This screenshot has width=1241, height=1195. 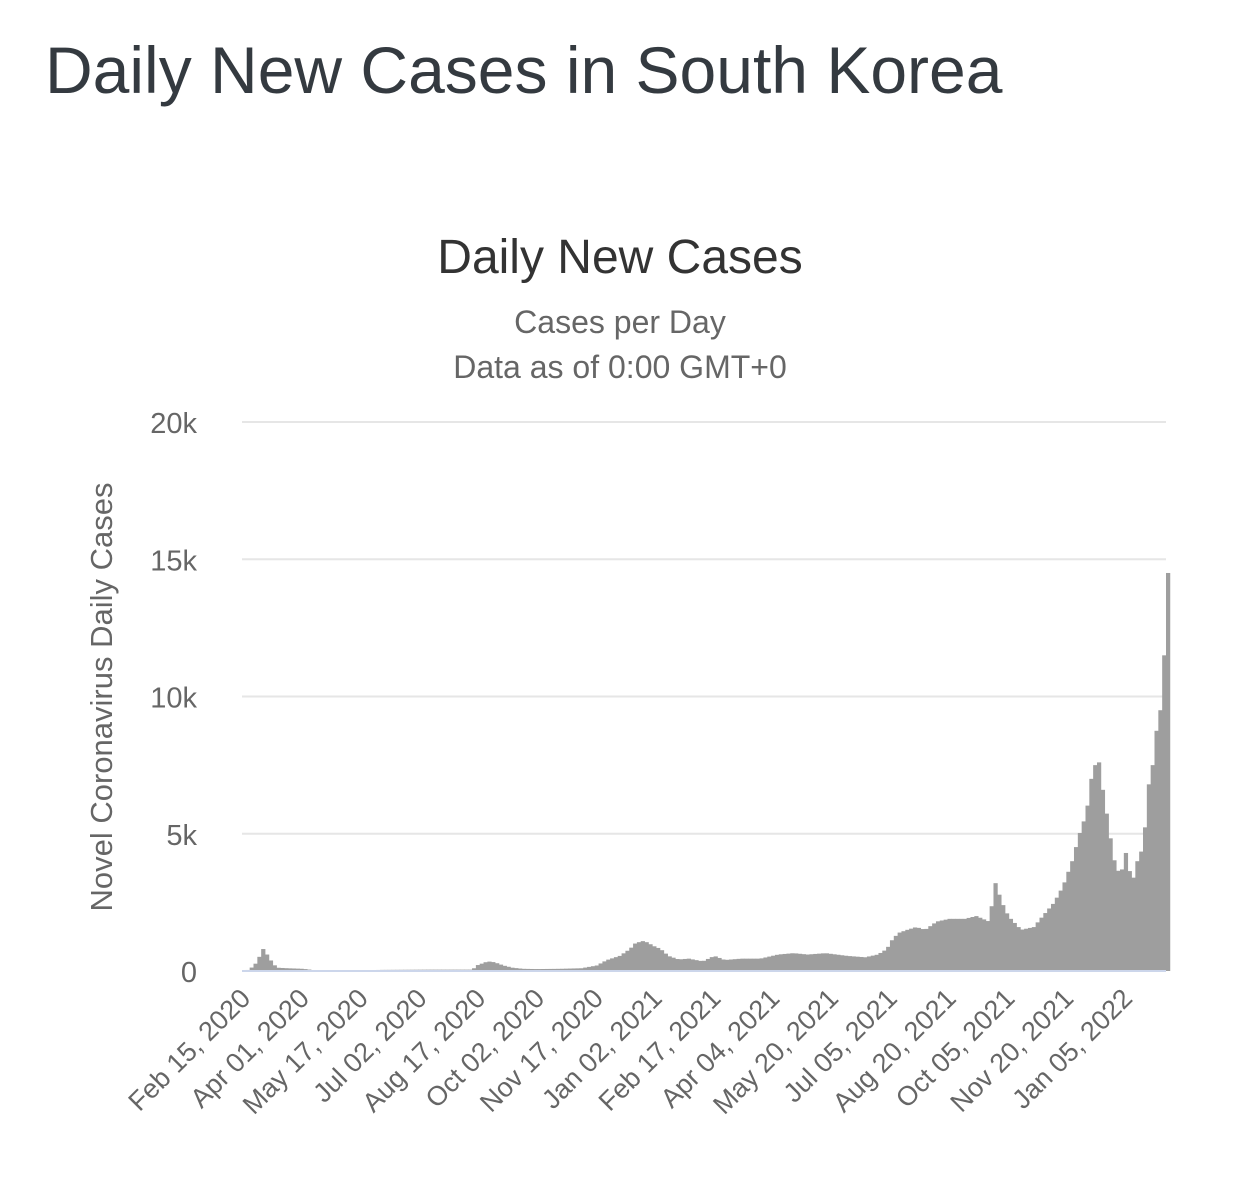 I want to click on y-tick-label: 10k, so click(x=173, y=699).